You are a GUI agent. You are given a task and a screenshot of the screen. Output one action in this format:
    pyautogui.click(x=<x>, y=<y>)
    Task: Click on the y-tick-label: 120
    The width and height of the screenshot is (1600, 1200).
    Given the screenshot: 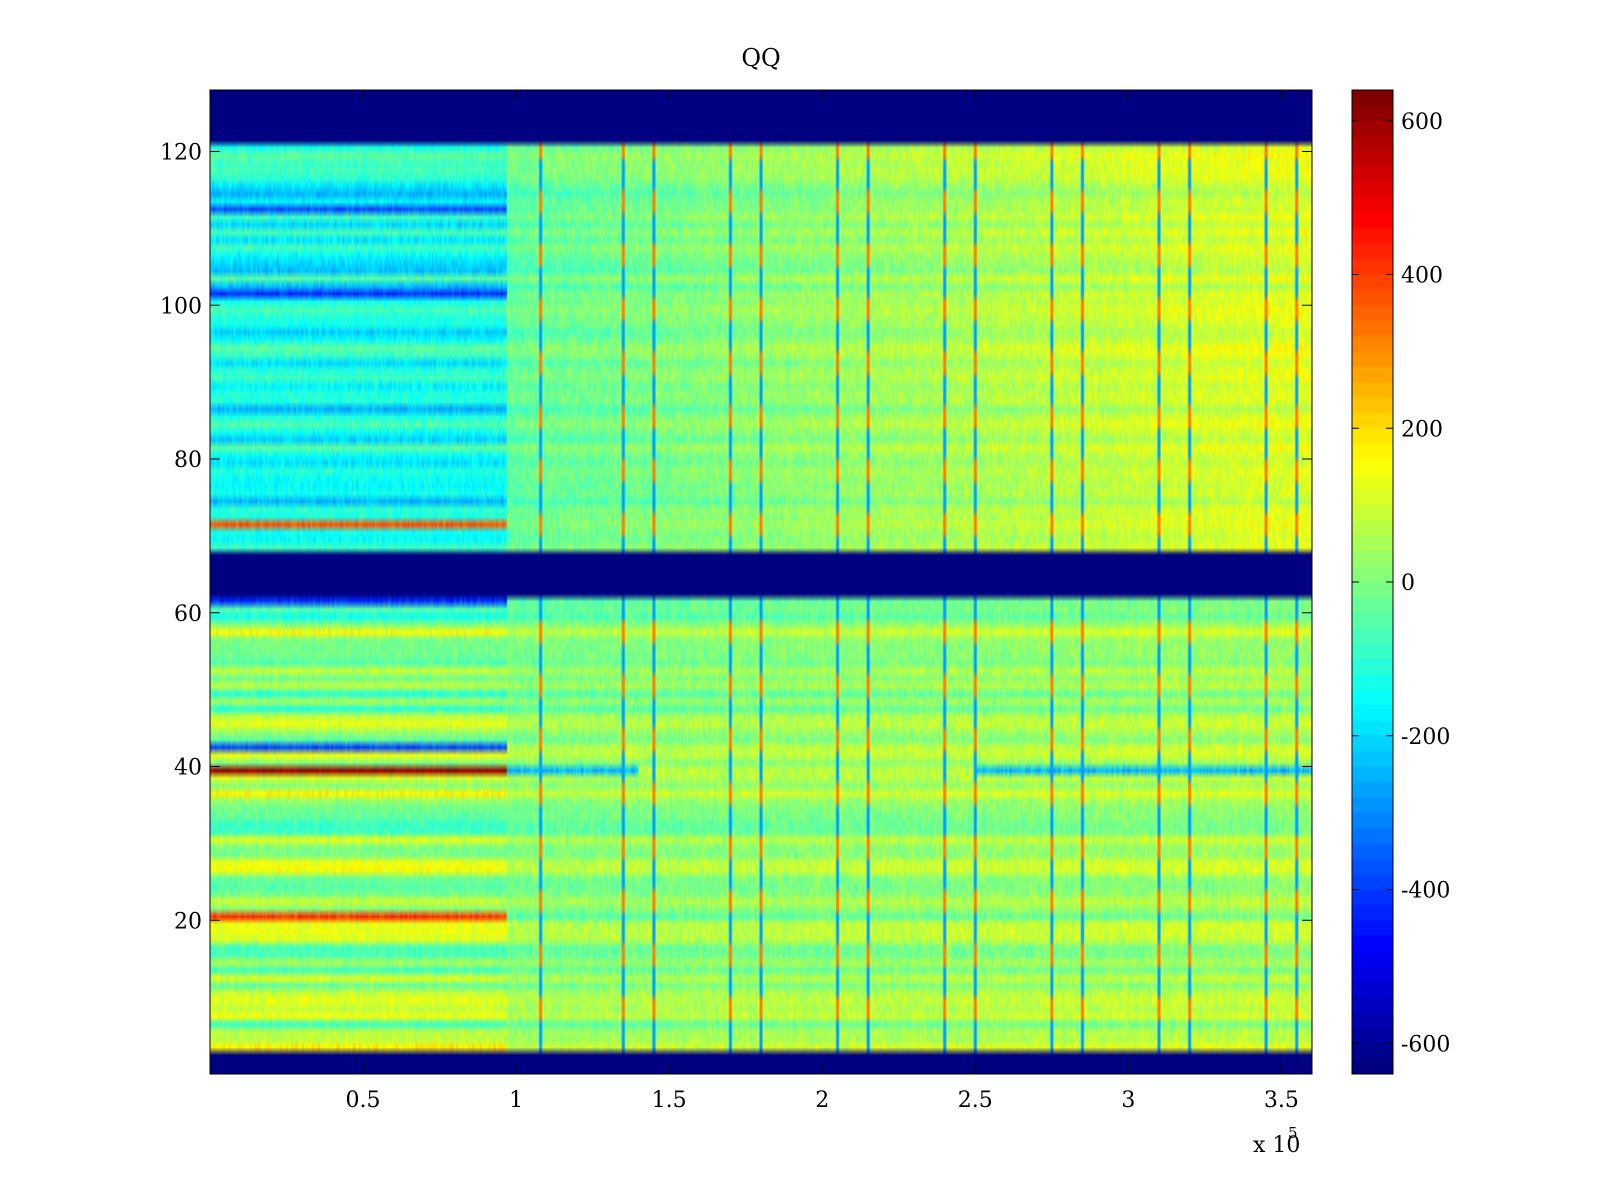 What is the action you would take?
    pyautogui.click(x=181, y=153)
    